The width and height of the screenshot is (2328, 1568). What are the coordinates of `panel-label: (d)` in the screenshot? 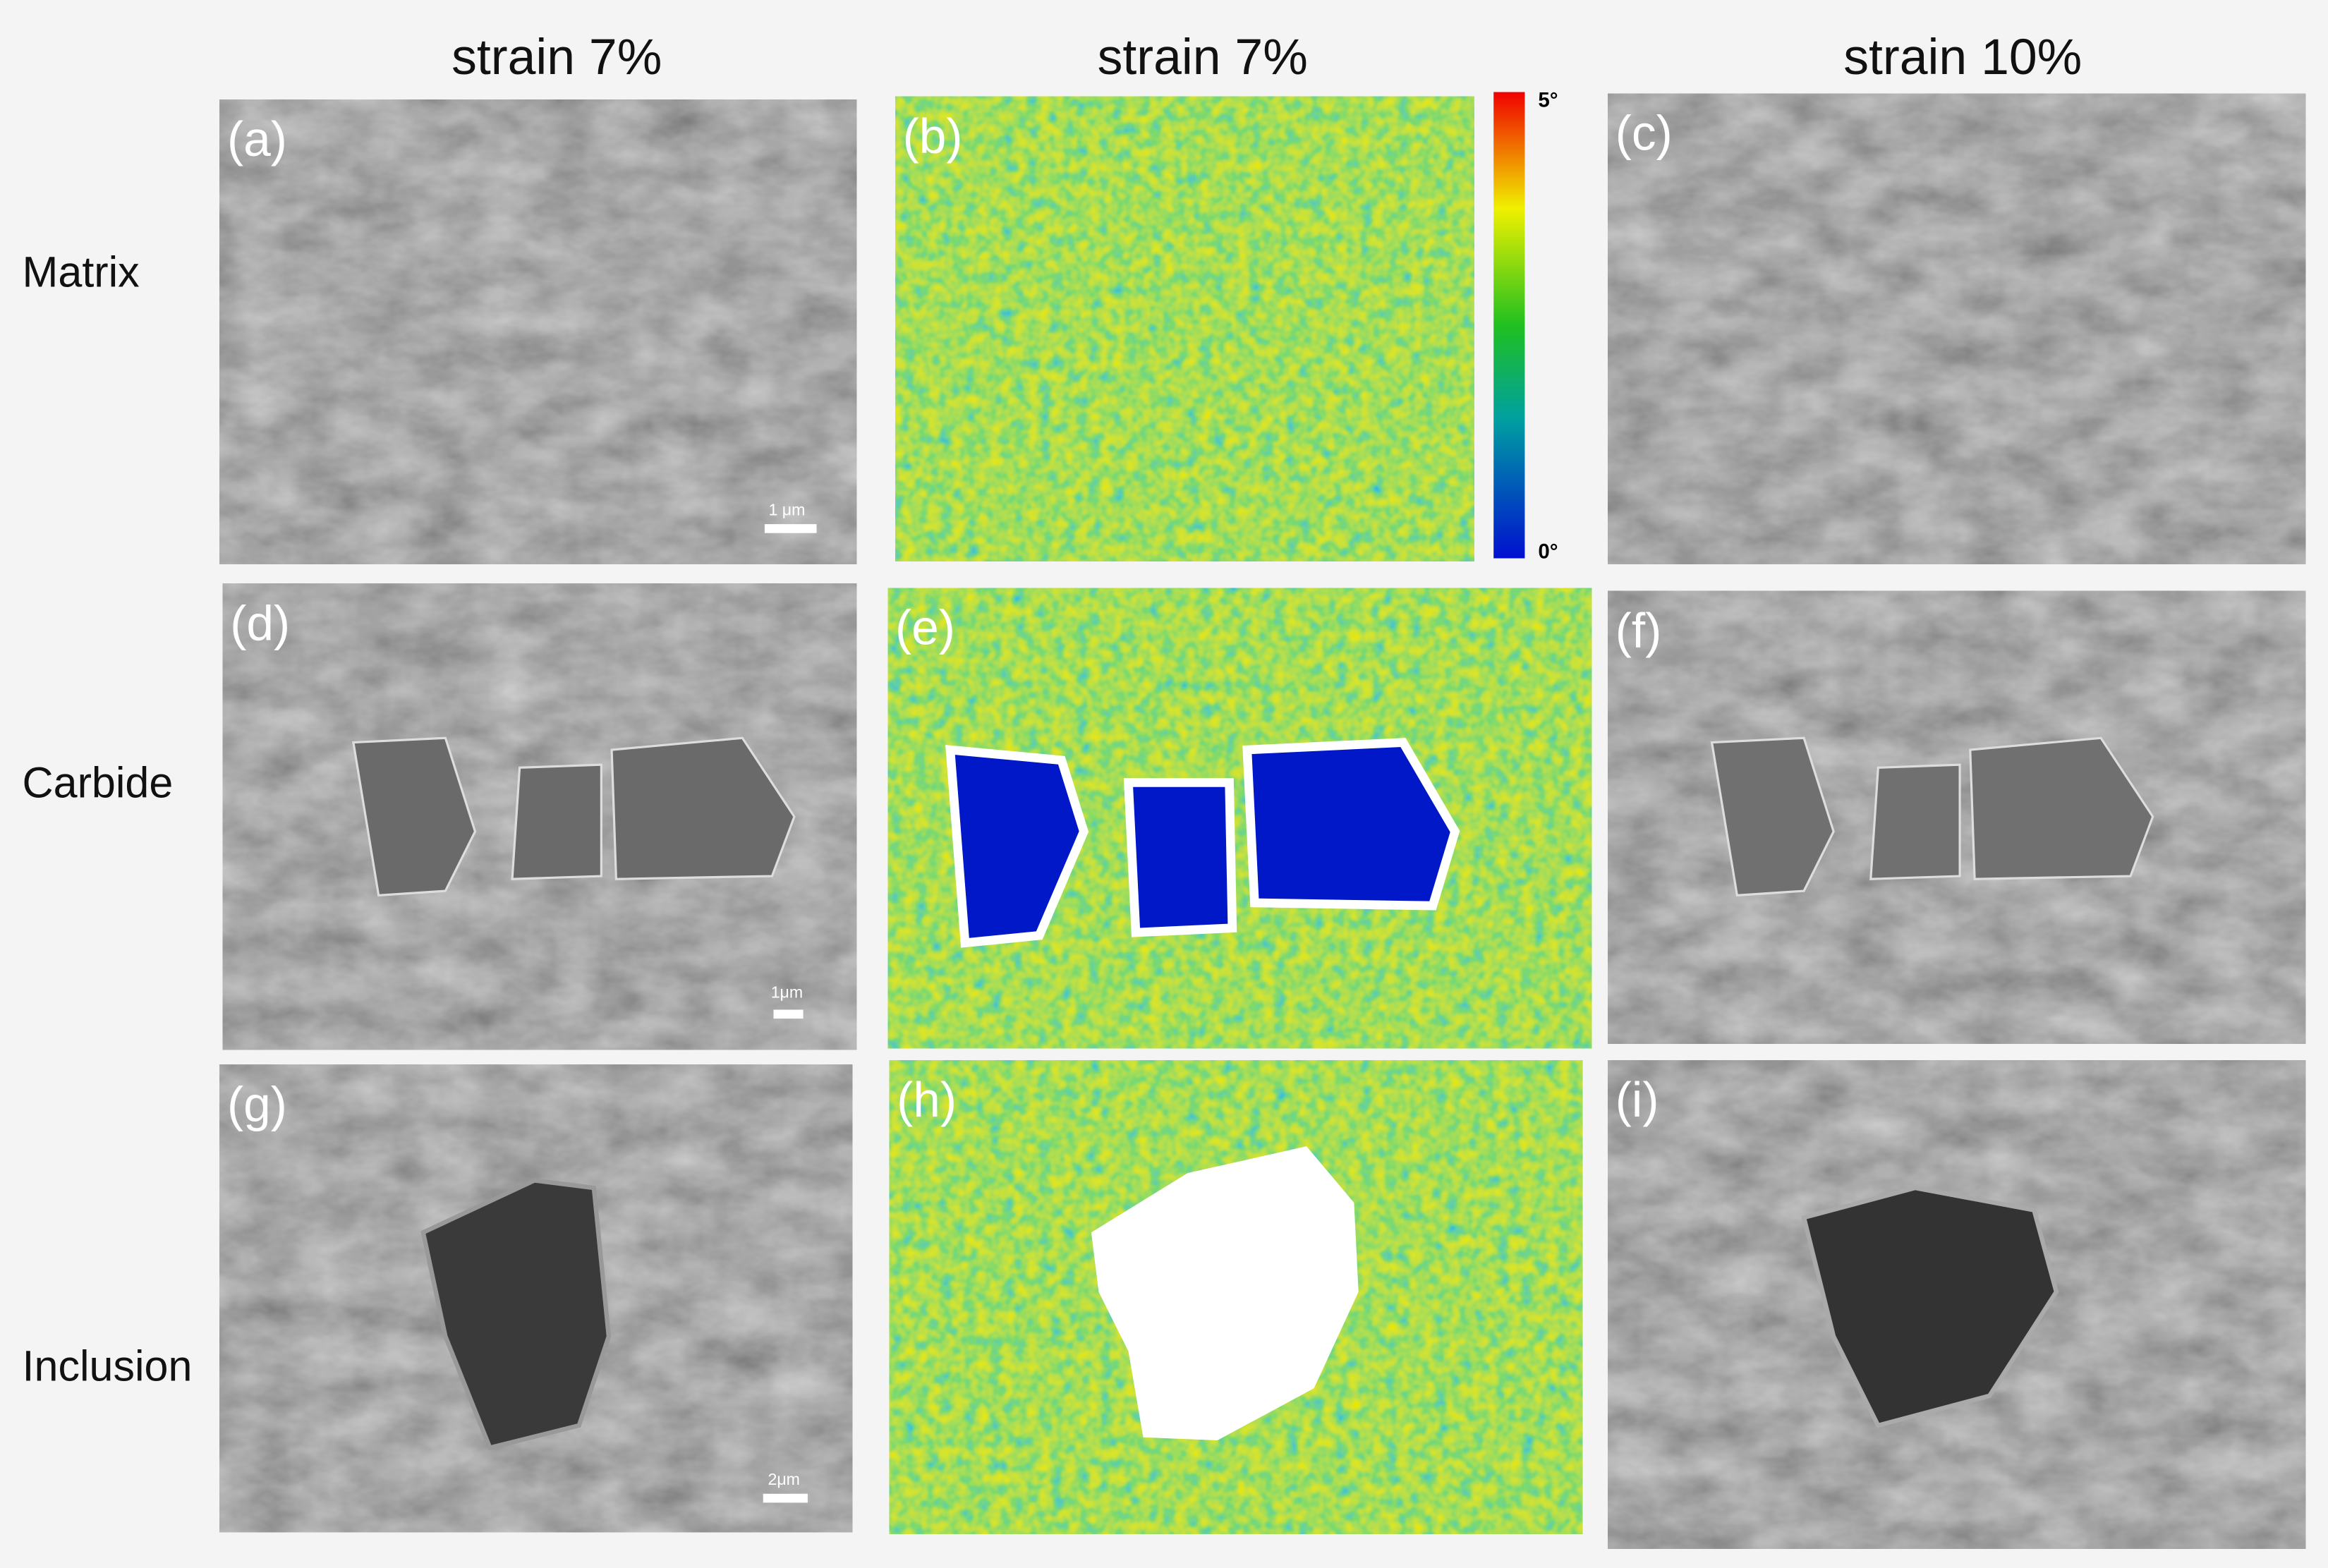 It's located at (260, 622).